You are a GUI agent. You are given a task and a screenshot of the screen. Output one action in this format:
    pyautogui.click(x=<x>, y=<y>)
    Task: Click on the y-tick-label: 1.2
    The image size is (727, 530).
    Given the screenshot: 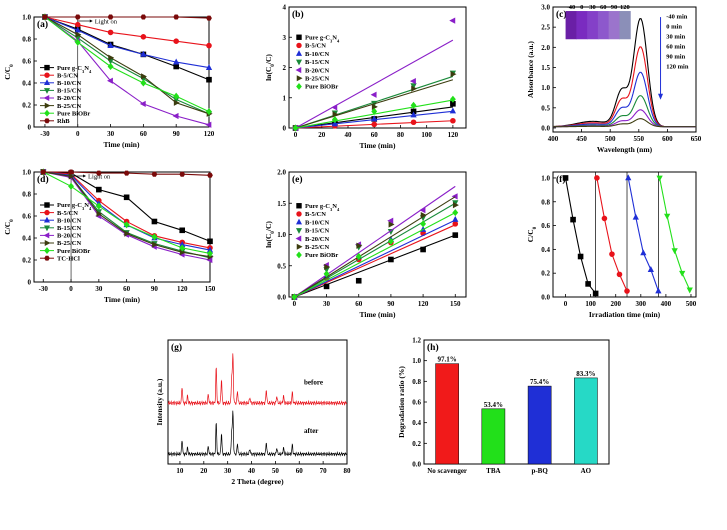 What is the action you would take?
    pyautogui.click(x=416, y=341)
    